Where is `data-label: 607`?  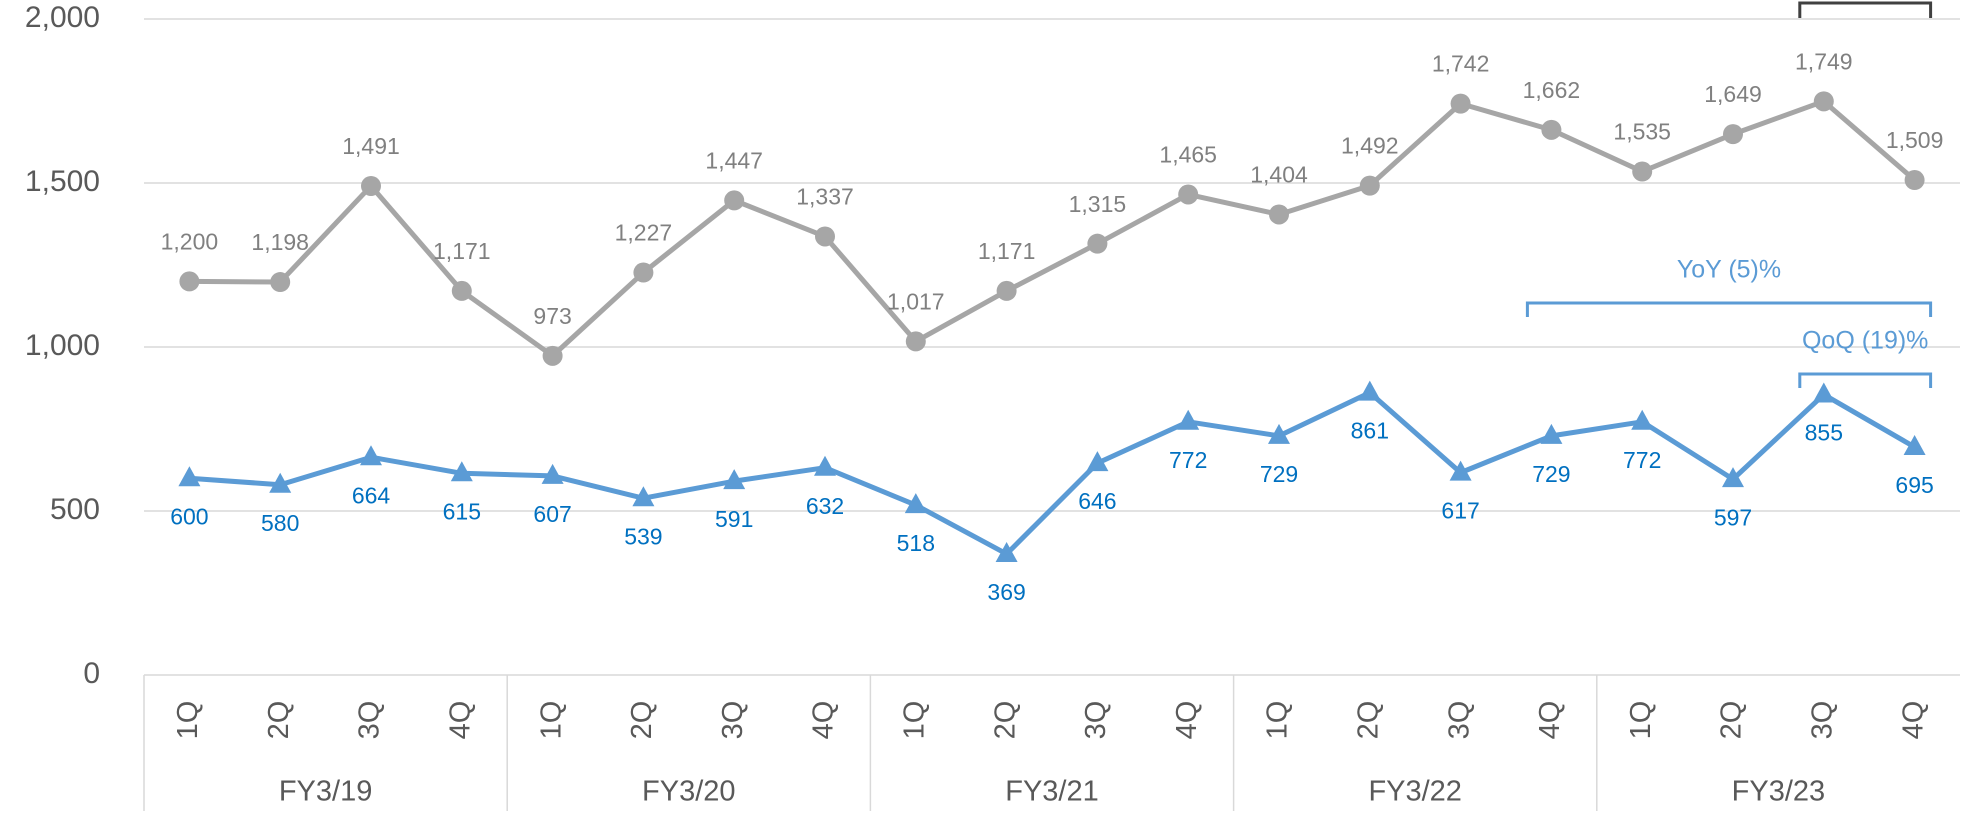
data-label: 607 is located at coordinates (552, 514).